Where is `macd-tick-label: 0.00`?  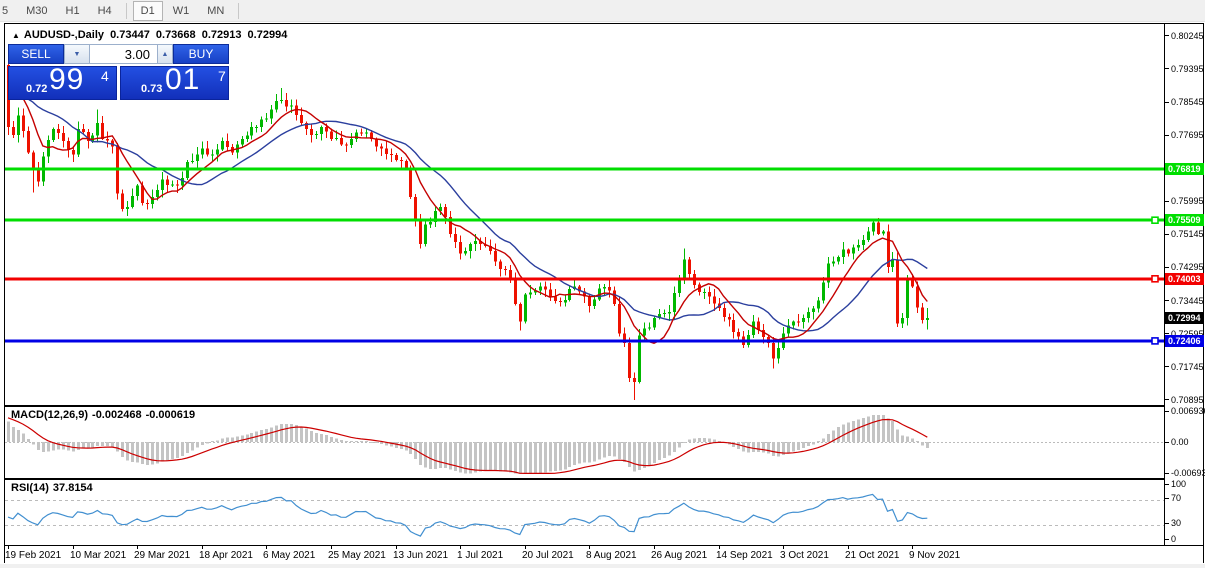 macd-tick-label: 0.00 is located at coordinates (1180, 442).